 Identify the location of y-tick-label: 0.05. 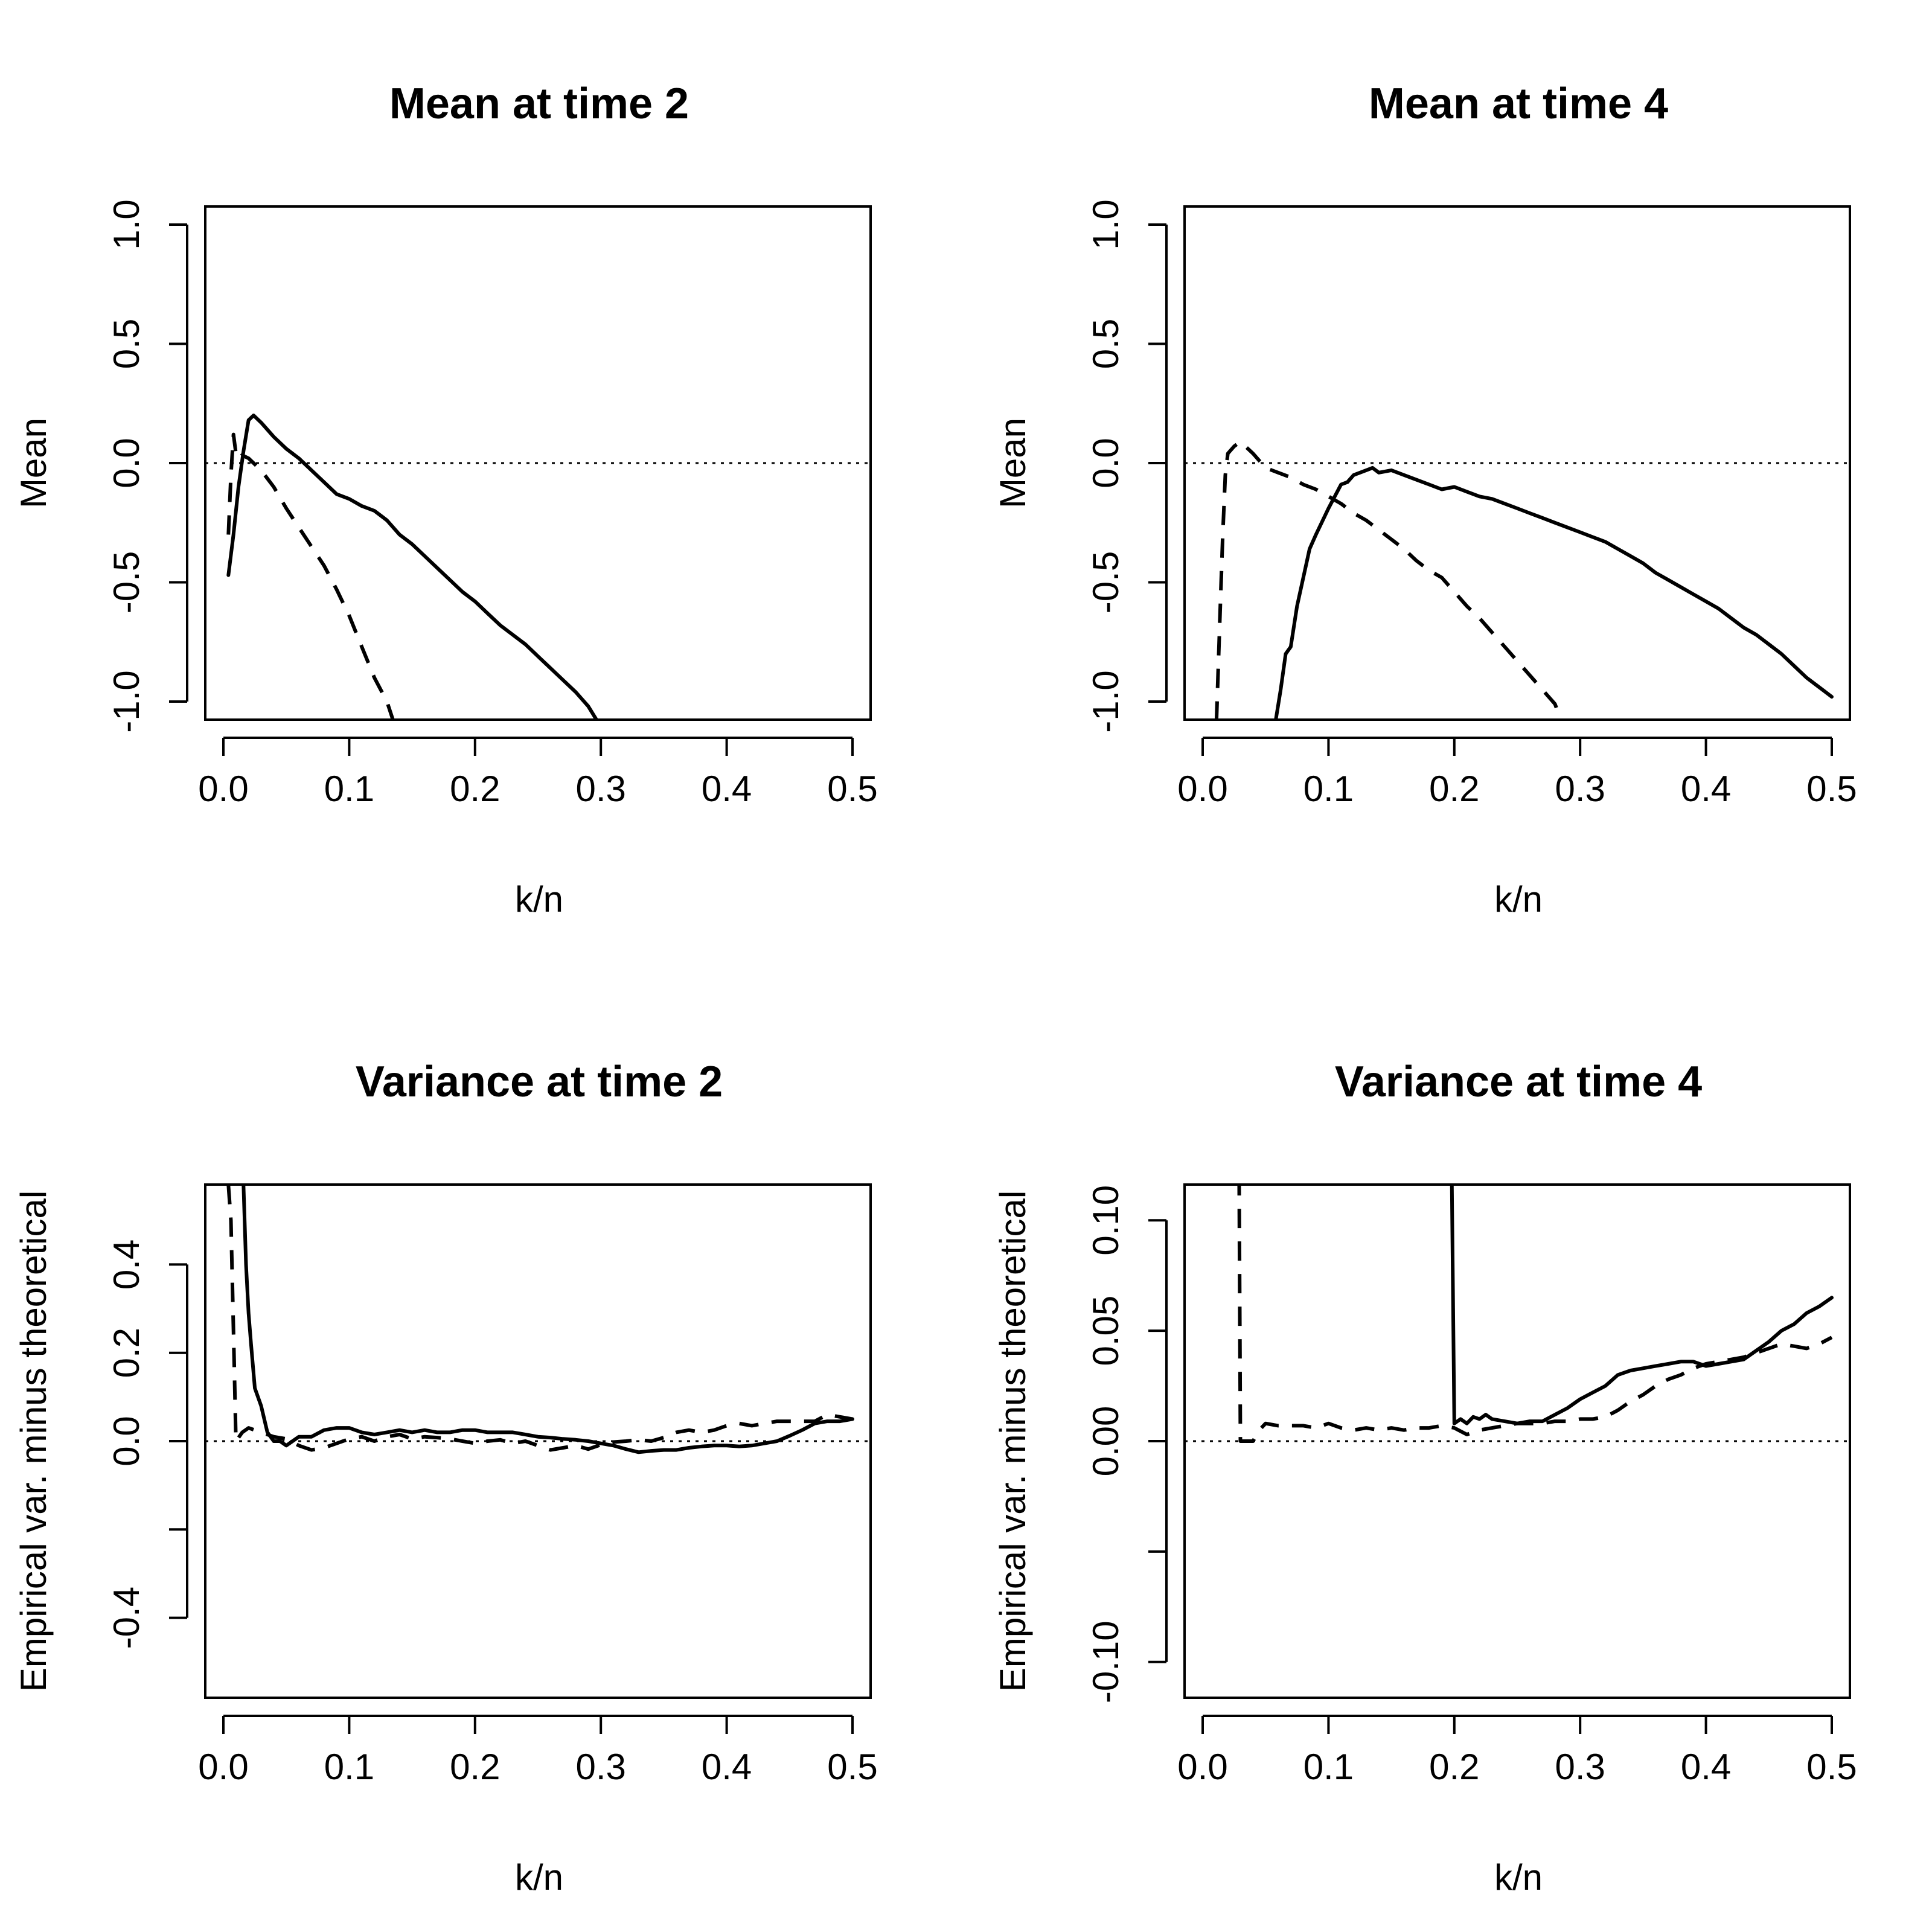
(1106, 1331).